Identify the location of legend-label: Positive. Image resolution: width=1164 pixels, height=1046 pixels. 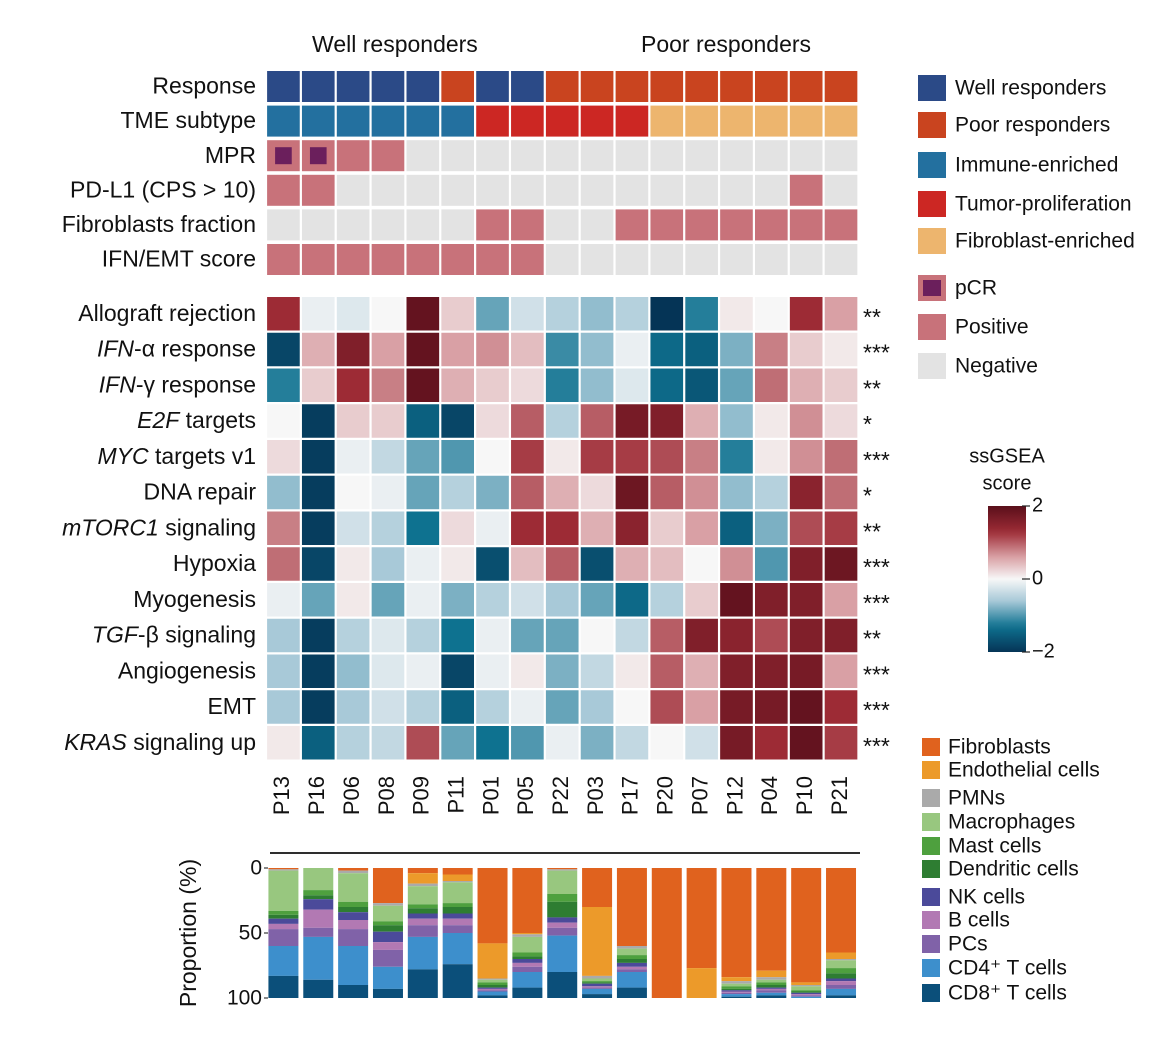
(992, 327).